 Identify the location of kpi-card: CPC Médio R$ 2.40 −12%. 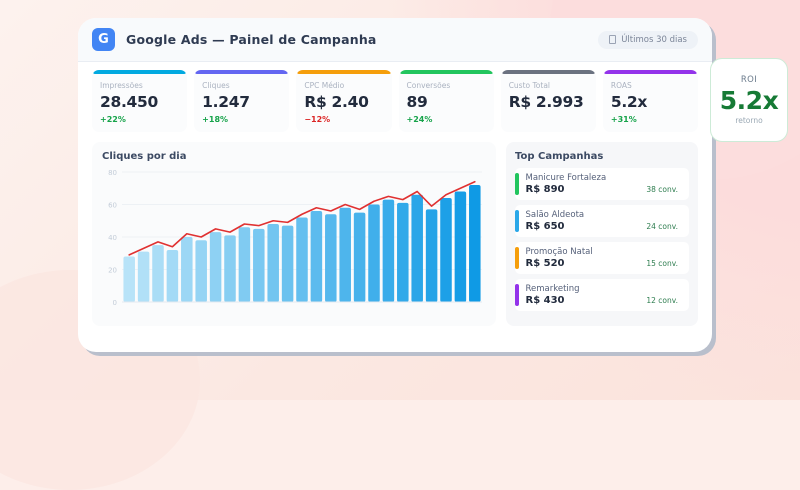
(344, 101).